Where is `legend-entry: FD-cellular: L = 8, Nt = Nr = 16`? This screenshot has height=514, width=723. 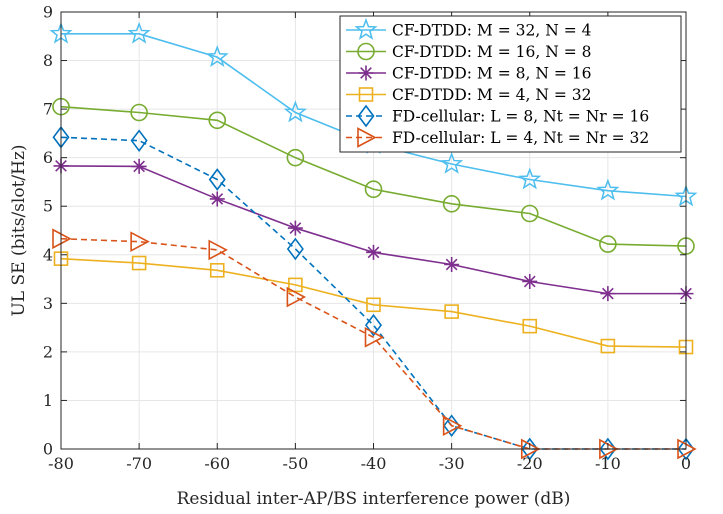 legend-entry: FD-cellular: L = 8, Nt = Nr = 16 is located at coordinates (497, 116).